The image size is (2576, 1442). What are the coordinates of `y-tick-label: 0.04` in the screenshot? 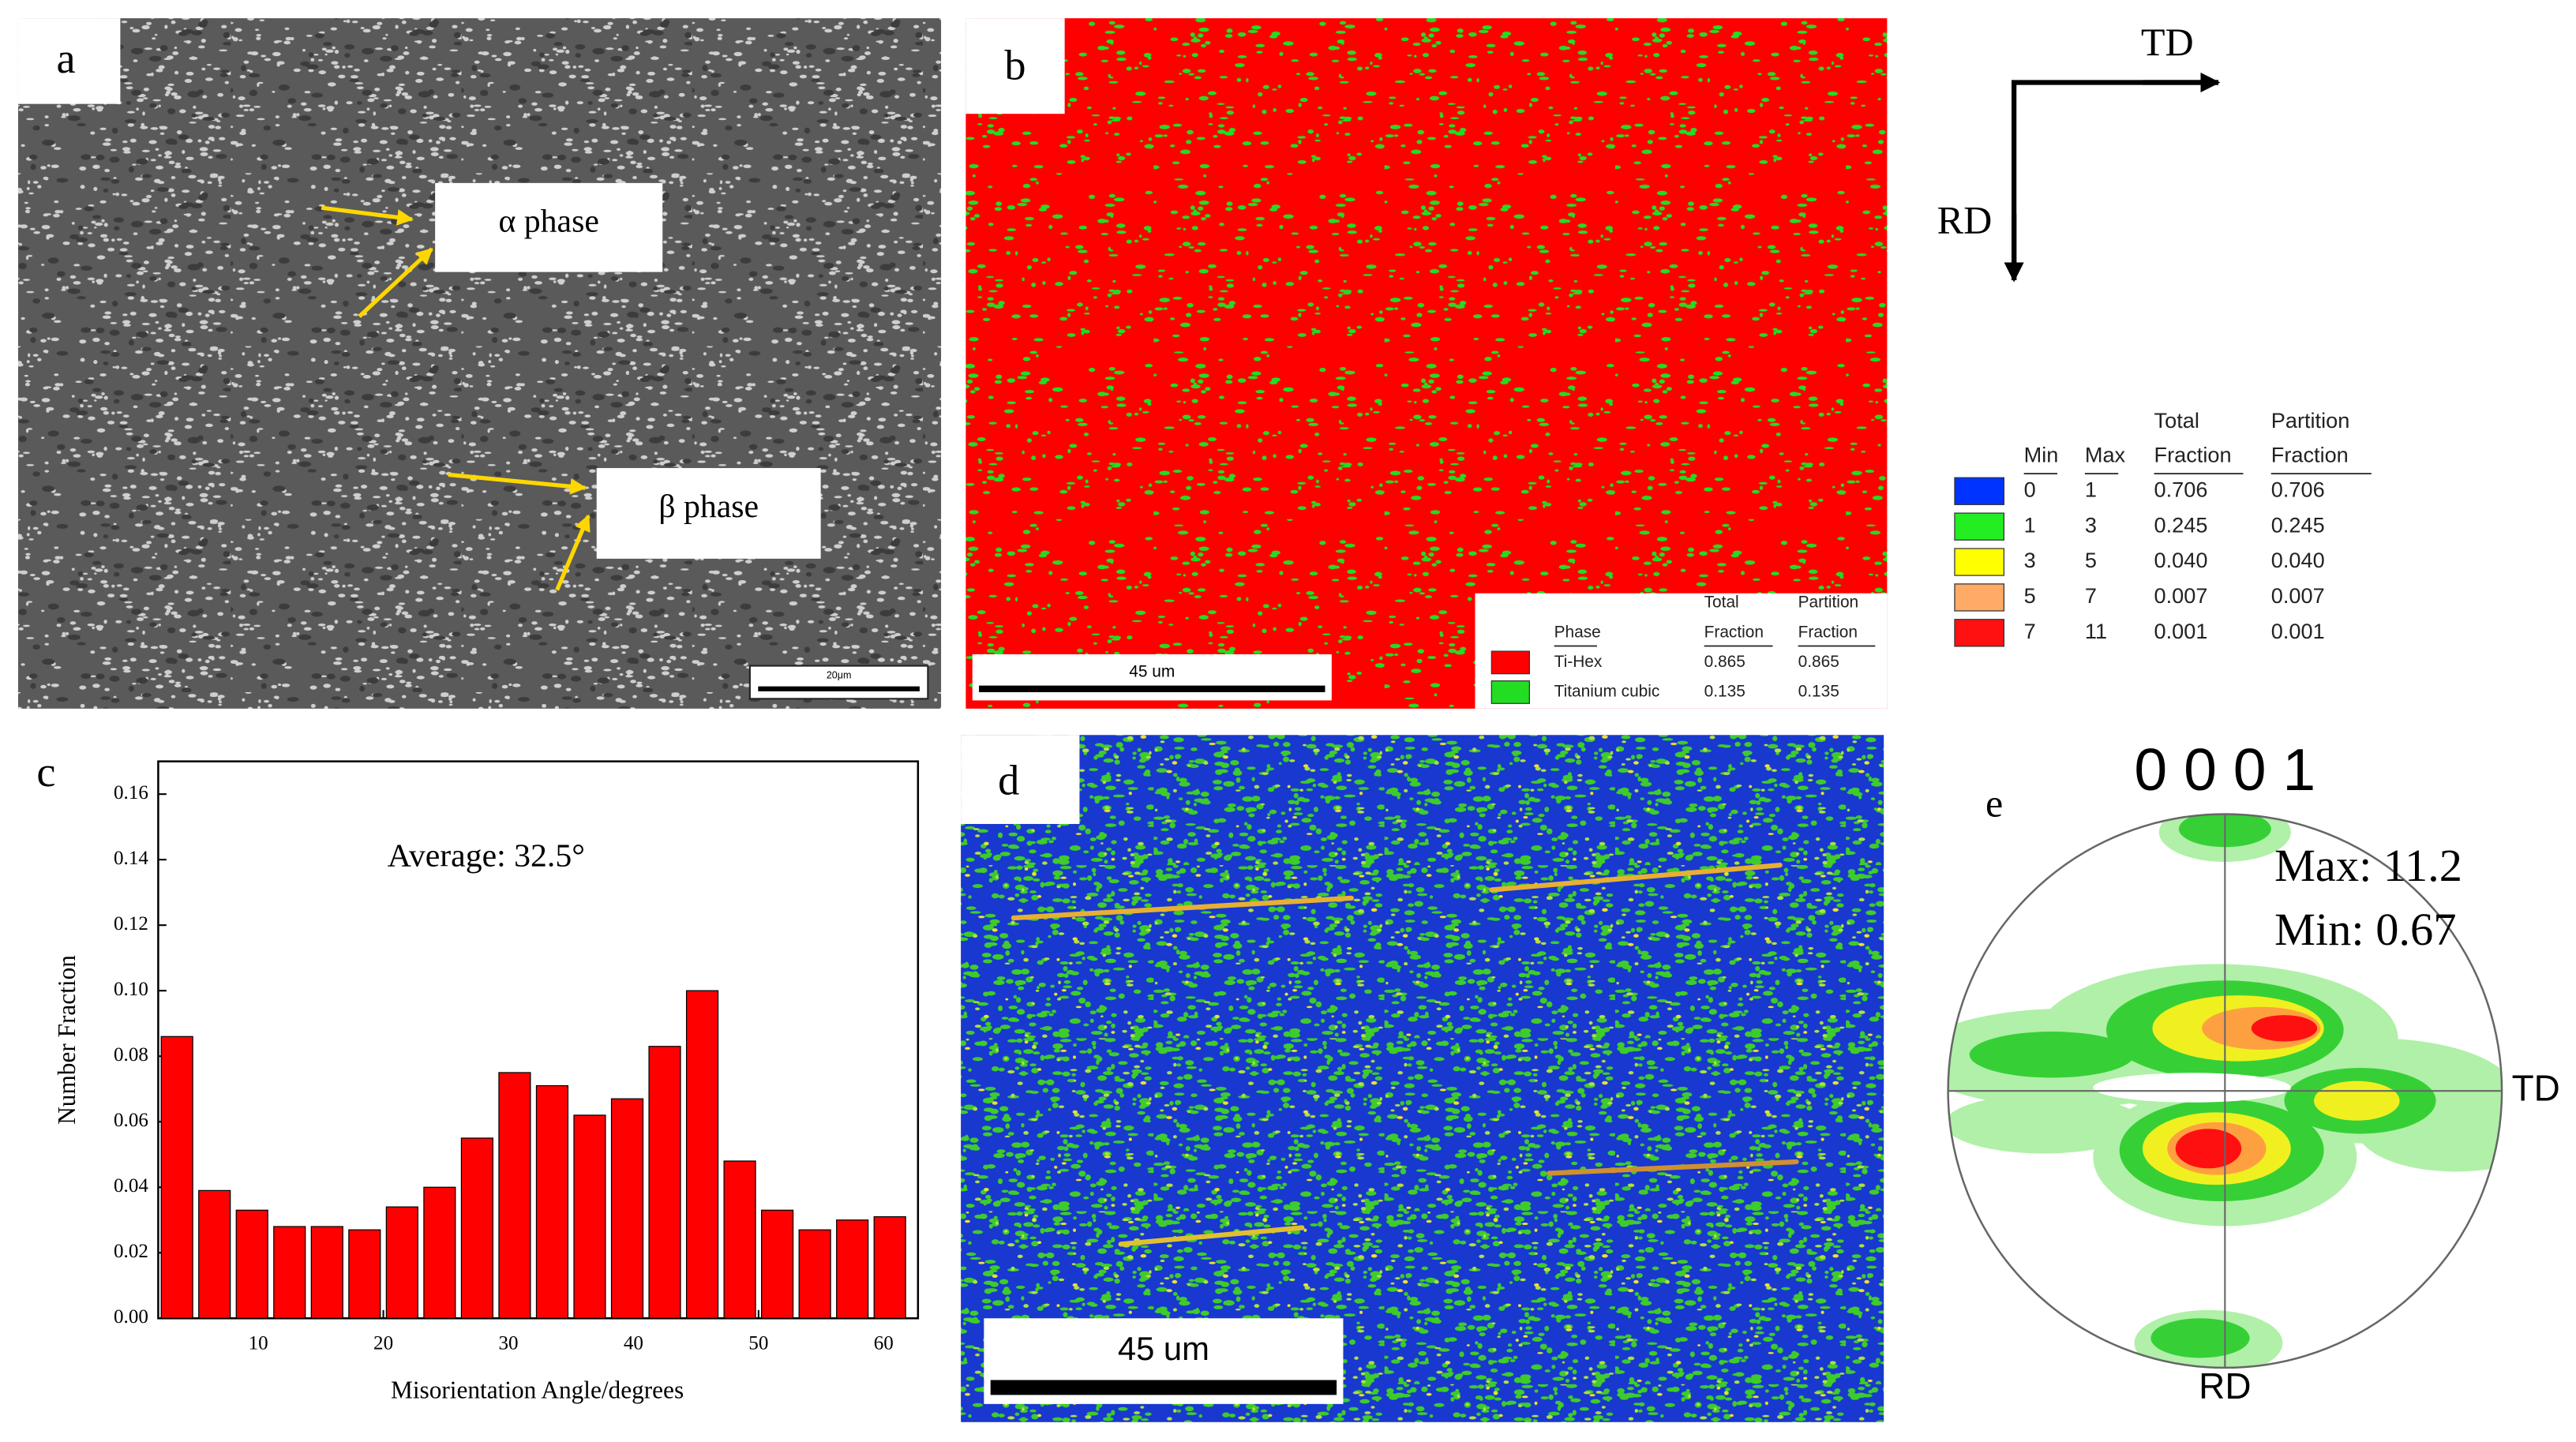 It's located at (131, 1186).